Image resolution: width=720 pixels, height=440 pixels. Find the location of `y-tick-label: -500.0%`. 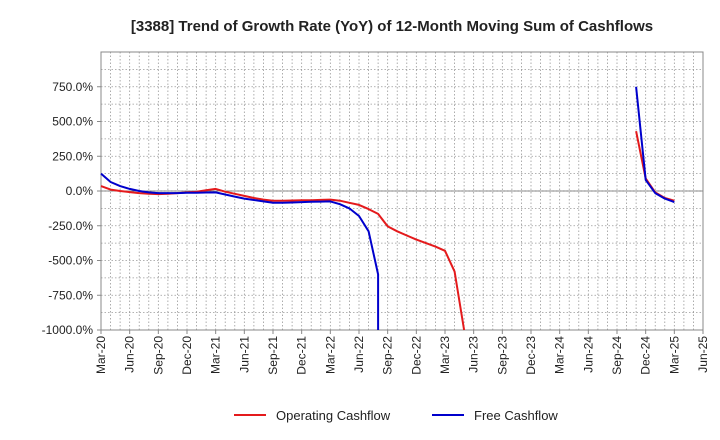

y-tick-label: -500.0% is located at coordinates (70, 261).